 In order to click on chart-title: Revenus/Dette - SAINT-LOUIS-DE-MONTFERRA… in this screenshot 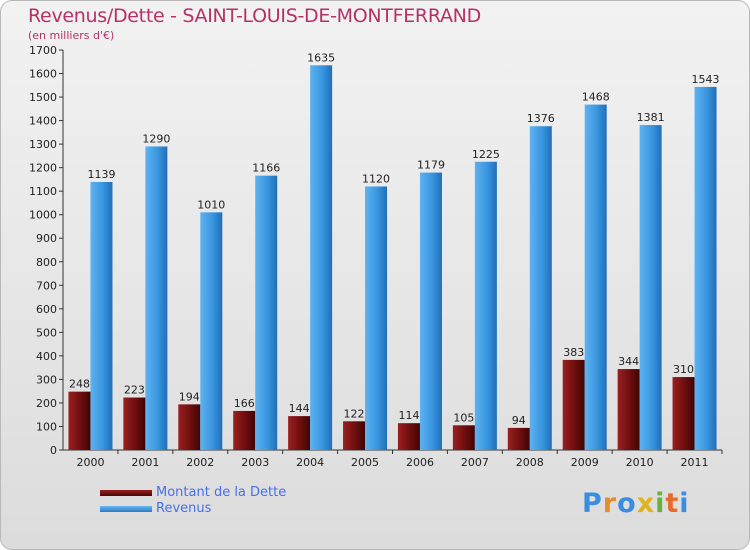, I will do `click(254, 16)`.